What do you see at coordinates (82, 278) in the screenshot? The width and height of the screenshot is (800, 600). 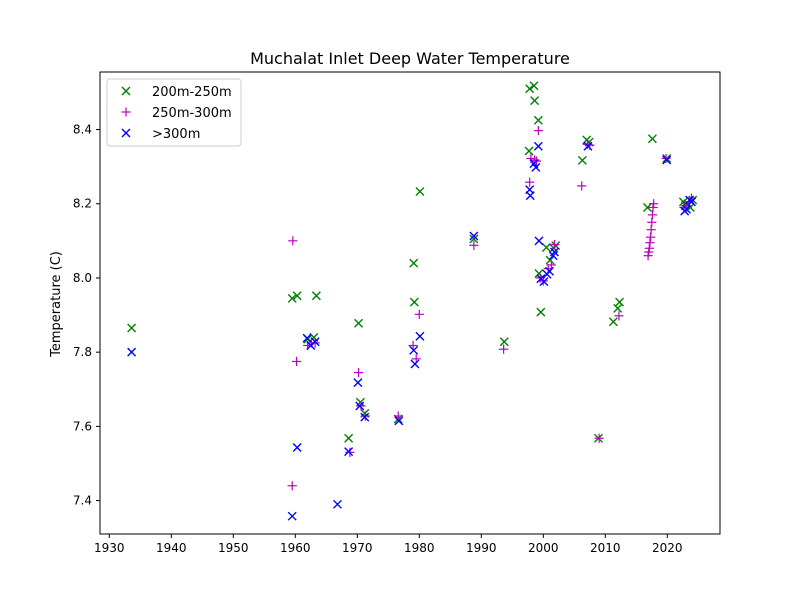 I see `y-tick-label: 8.0` at bounding box center [82, 278].